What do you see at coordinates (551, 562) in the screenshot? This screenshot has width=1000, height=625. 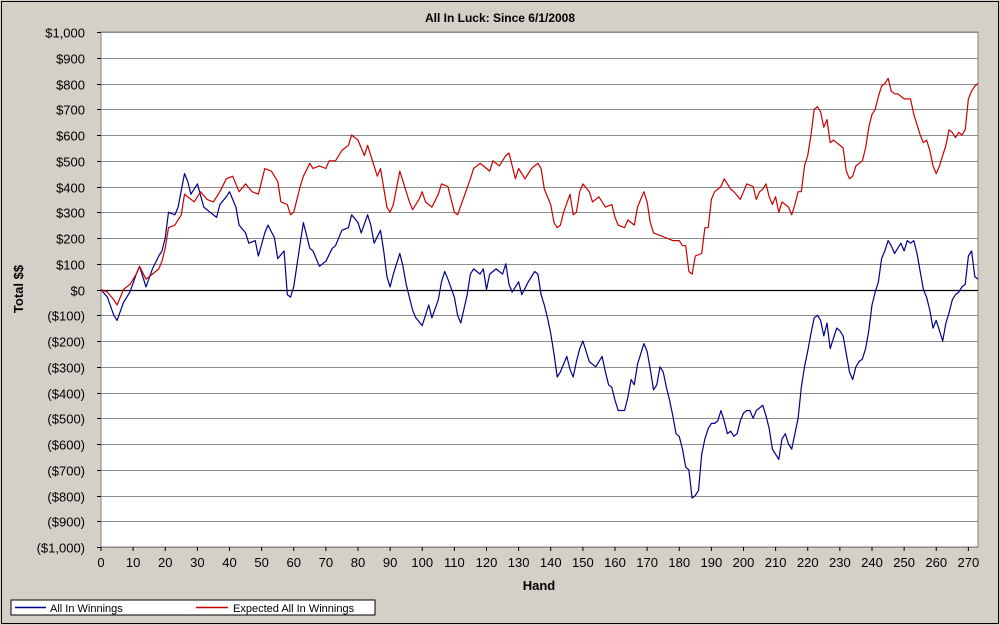 I see `x-tick-label: 140` at bounding box center [551, 562].